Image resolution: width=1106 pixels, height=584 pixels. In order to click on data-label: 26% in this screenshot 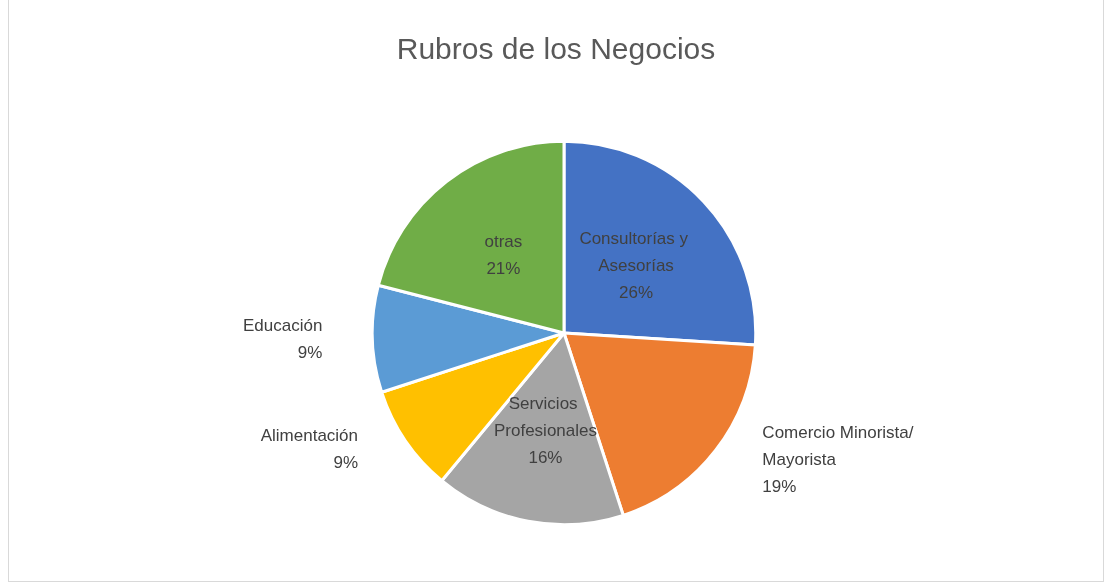, I will do `click(636, 292)`.